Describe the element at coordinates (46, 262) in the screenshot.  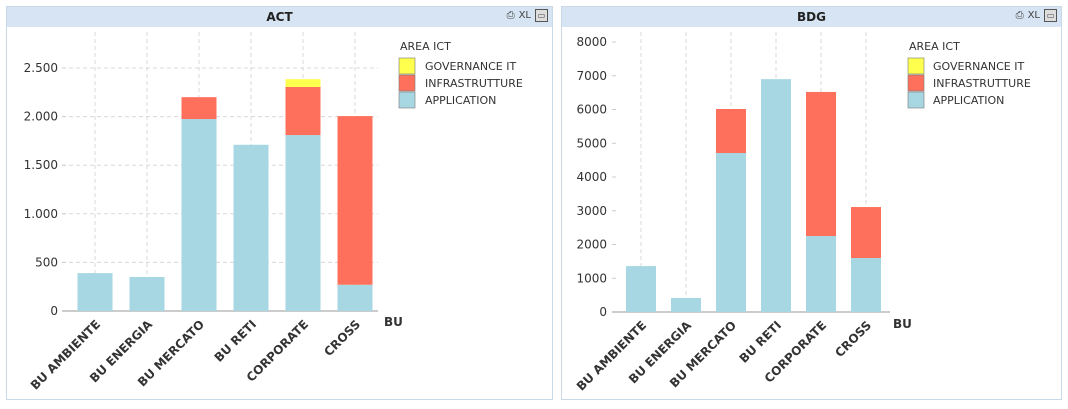
I see `y-tick-label: 500` at that location.